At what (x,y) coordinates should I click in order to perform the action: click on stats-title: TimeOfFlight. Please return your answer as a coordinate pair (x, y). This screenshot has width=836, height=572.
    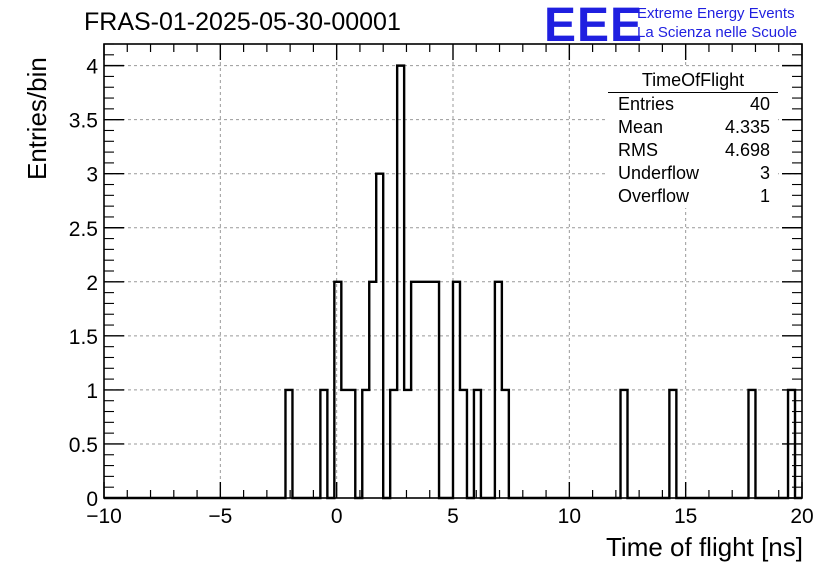
    Looking at the image, I should click on (693, 80).